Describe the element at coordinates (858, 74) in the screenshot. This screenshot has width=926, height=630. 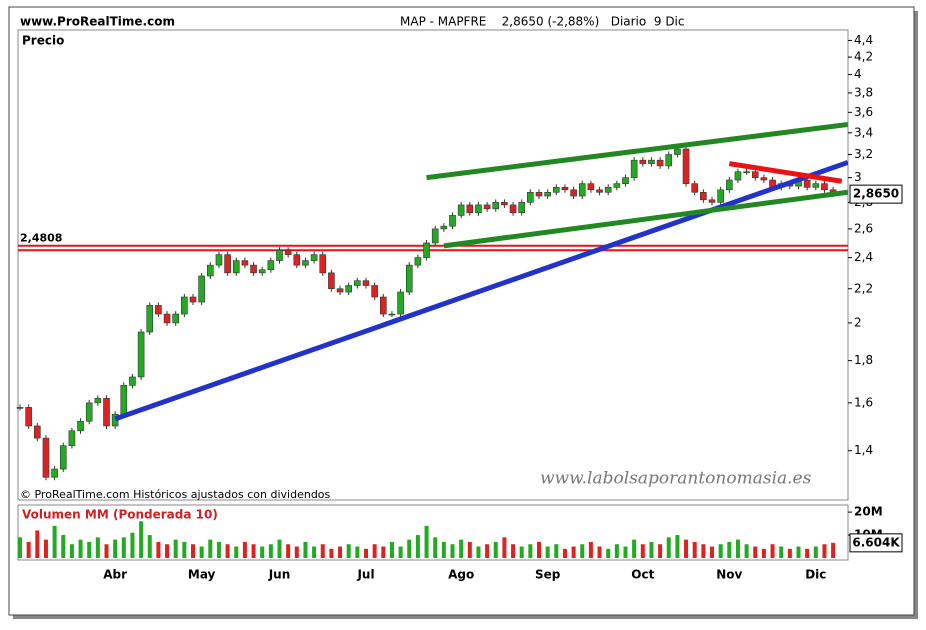
I see `y-tick-label: 4` at that location.